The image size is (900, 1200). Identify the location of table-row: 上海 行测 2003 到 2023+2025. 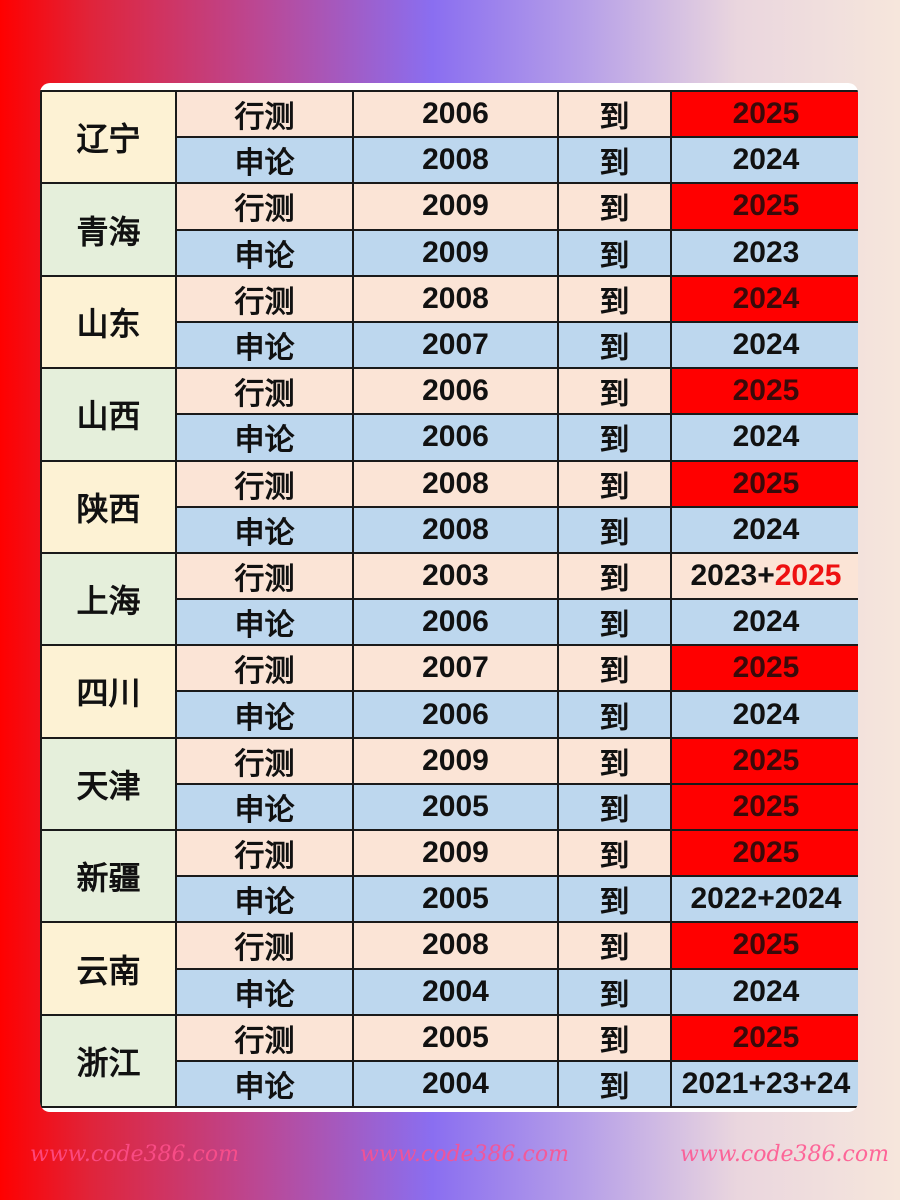
(449, 599).